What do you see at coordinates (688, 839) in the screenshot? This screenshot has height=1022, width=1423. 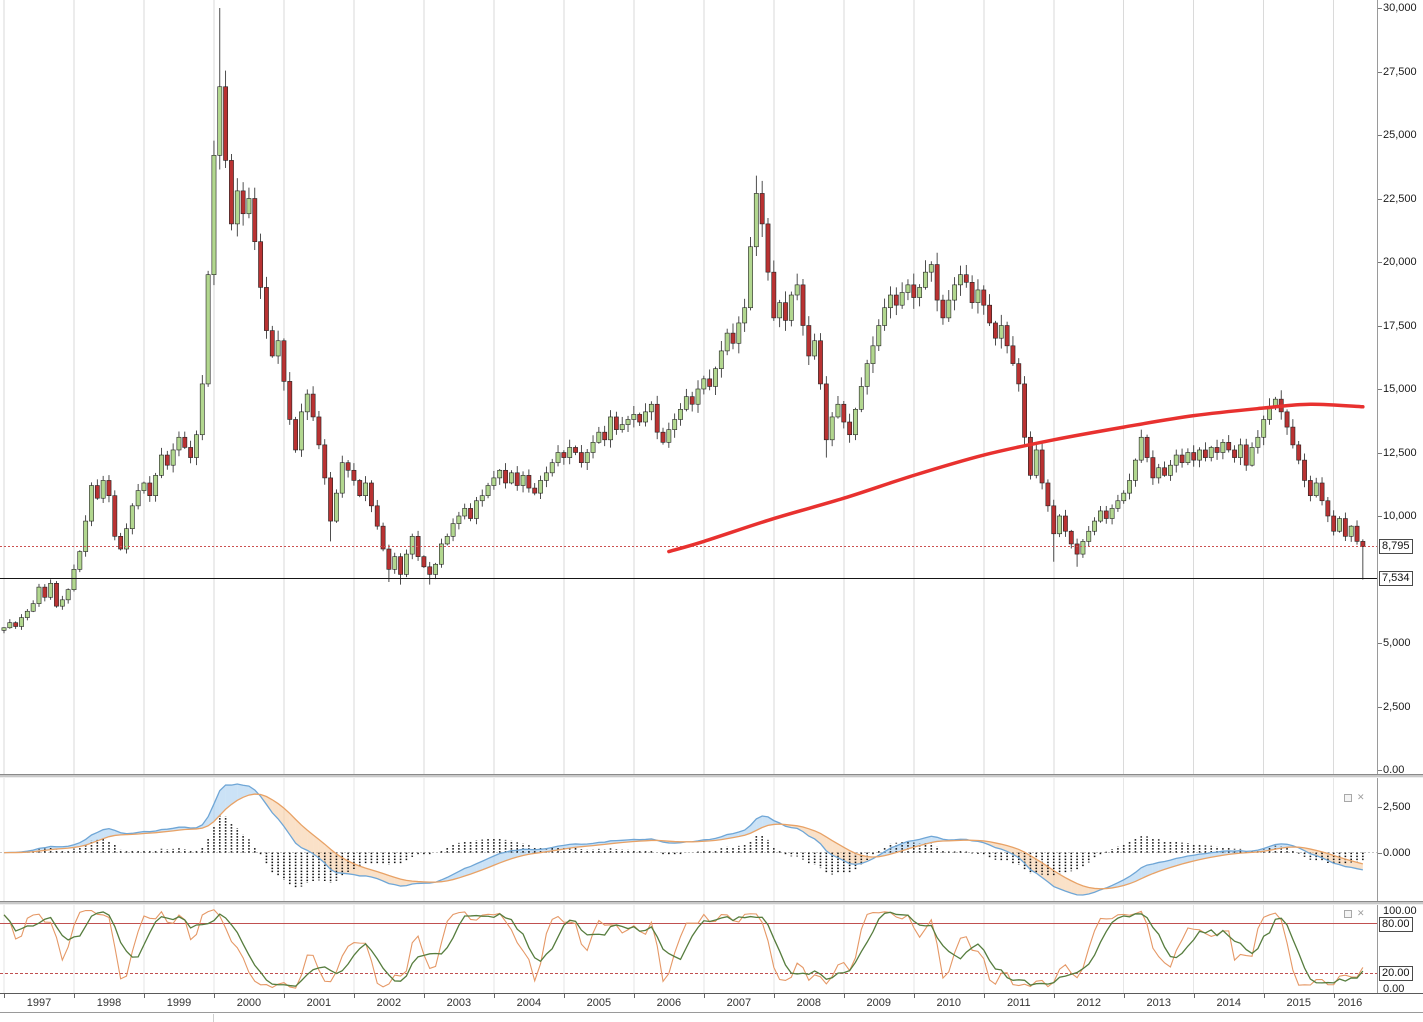 I see `macd-indicator-panel` at bounding box center [688, 839].